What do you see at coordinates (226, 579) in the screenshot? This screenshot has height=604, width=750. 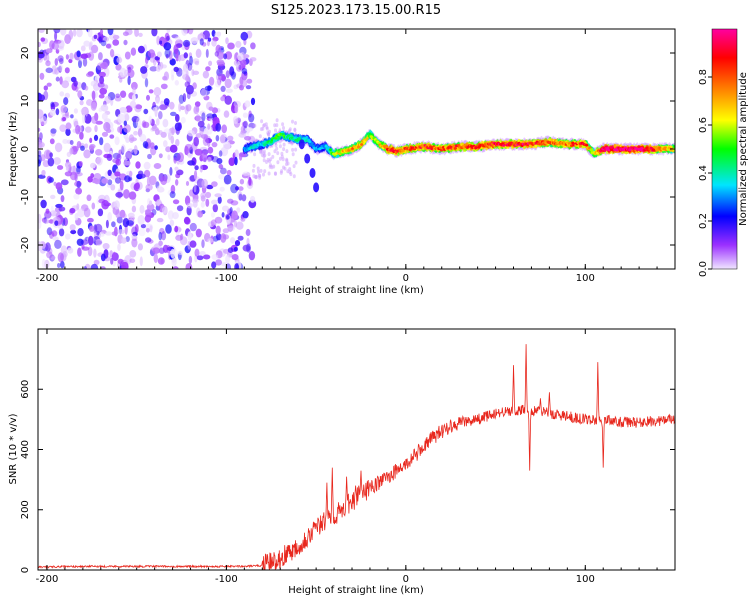 I see `x-tick-label: -100` at bounding box center [226, 579].